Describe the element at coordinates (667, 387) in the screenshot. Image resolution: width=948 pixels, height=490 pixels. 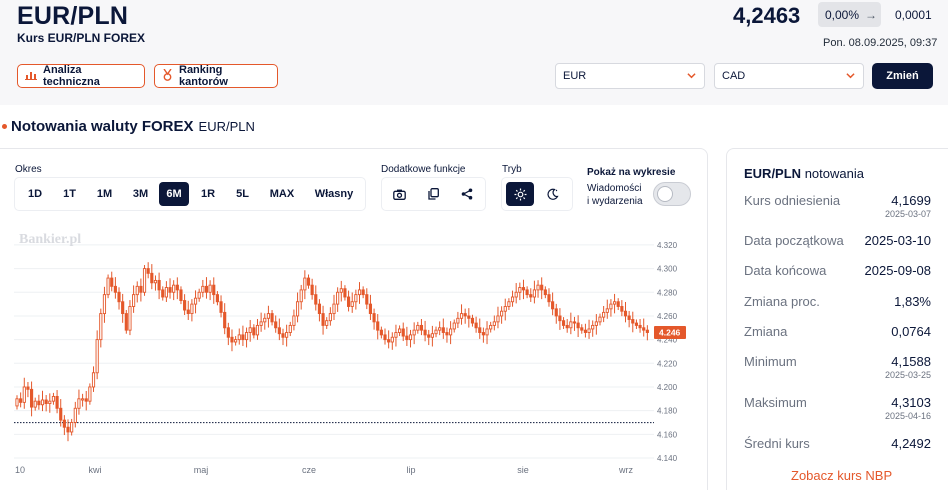
I see `y-tick-label: 4.200` at that location.